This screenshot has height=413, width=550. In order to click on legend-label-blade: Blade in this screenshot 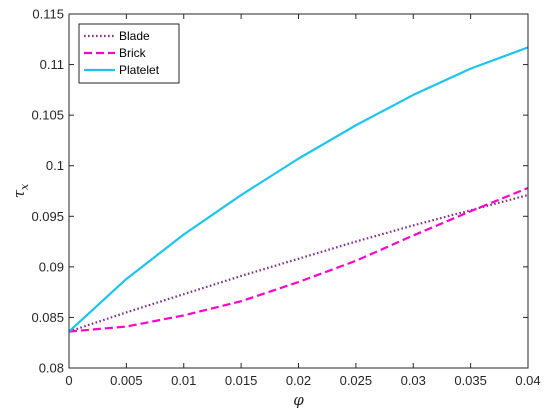, I will do `click(134, 36)`.